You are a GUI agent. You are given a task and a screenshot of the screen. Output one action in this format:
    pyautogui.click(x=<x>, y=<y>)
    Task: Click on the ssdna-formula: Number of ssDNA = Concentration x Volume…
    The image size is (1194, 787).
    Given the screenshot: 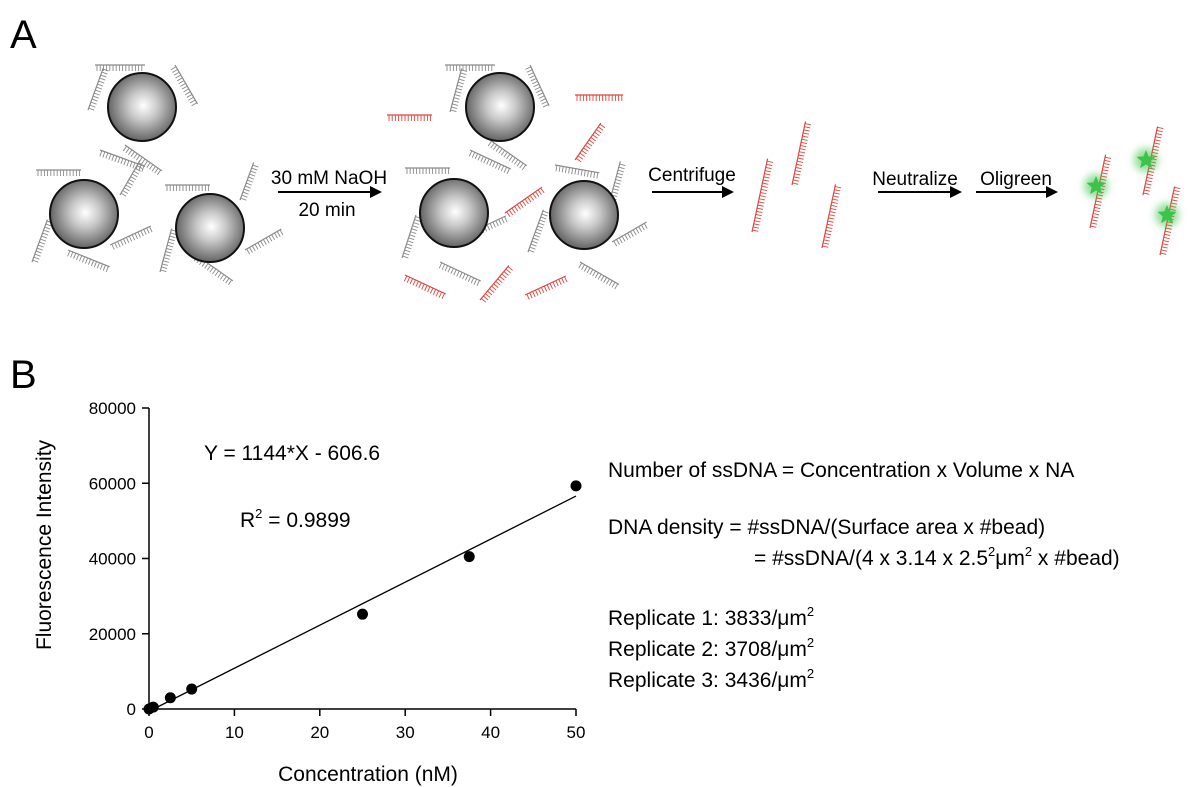 What is the action you would take?
    pyautogui.click(x=841, y=470)
    